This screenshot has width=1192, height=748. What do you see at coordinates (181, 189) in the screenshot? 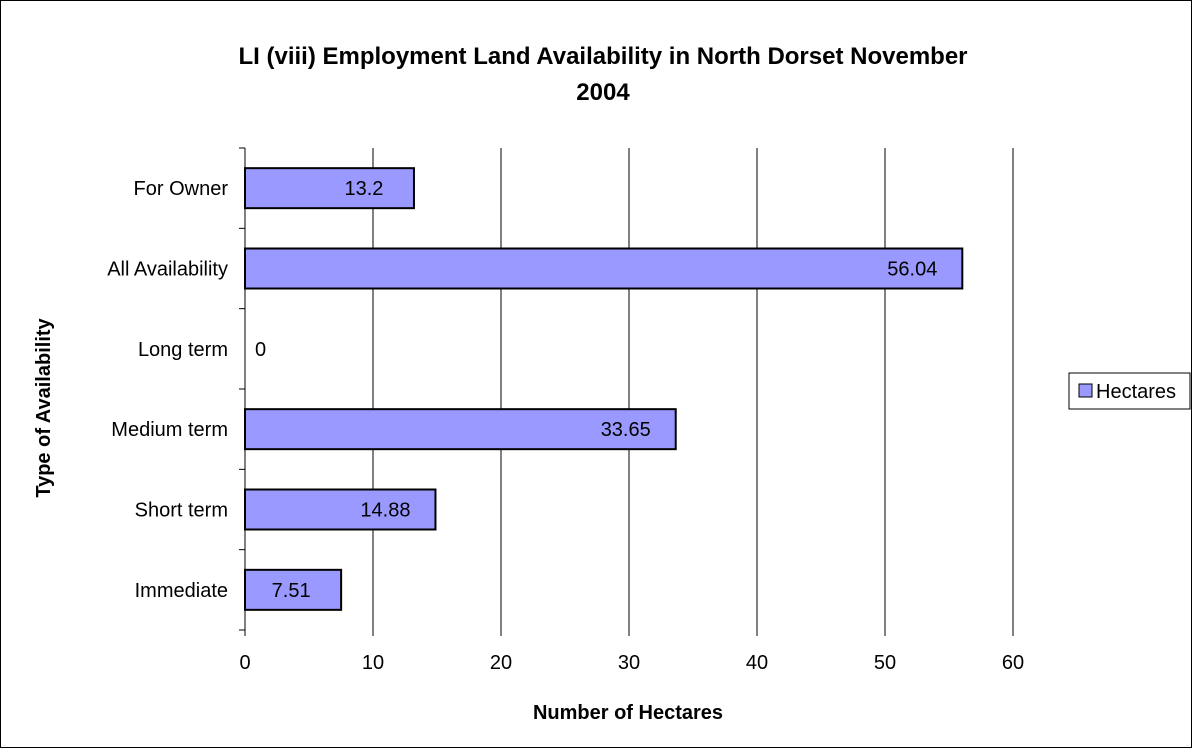
I see `y-tick-label: For Owner` at bounding box center [181, 189].